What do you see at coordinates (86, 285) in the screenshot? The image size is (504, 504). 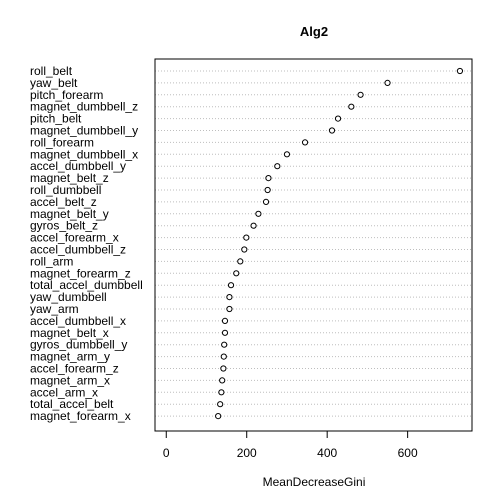 I see `variable-label: total_accel_dumbbell` at bounding box center [86, 285].